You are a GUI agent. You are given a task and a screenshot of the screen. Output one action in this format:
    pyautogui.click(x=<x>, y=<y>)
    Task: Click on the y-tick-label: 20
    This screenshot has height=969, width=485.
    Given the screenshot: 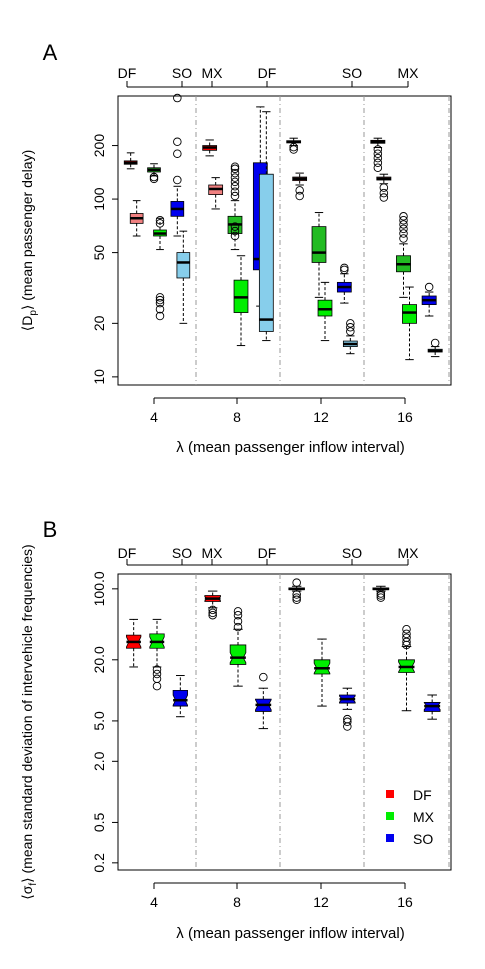 What is the action you would take?
    pyautogui.click(x=99, y=323)
    